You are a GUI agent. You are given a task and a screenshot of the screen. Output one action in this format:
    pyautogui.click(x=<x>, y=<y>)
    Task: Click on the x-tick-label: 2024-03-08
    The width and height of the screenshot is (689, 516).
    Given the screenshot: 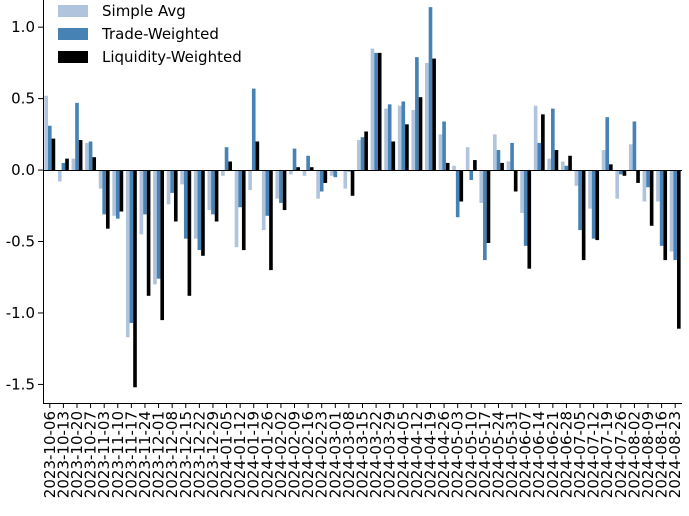 What is the action you would take?
    pyautogui.click(x=349, y=454)
    